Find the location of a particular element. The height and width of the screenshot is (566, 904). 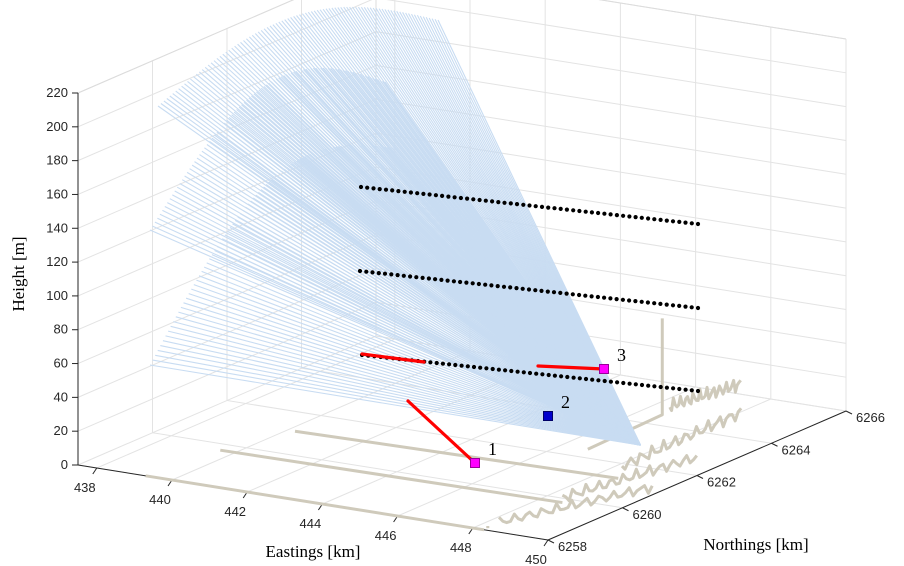

beam-line is located at coordinates (393, 358).